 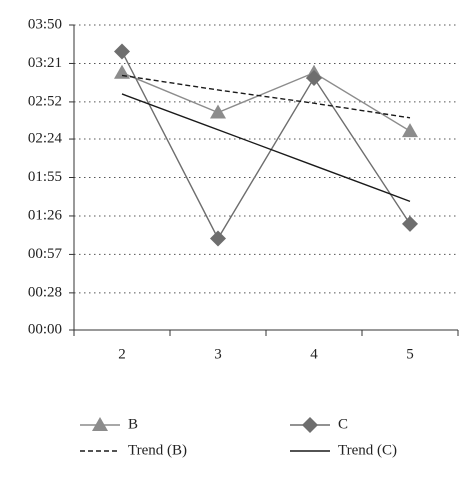 What do you see at coordinates (133, 424) in the screenshot?
I see `legend-label: B` at bounding box center [133, 424].